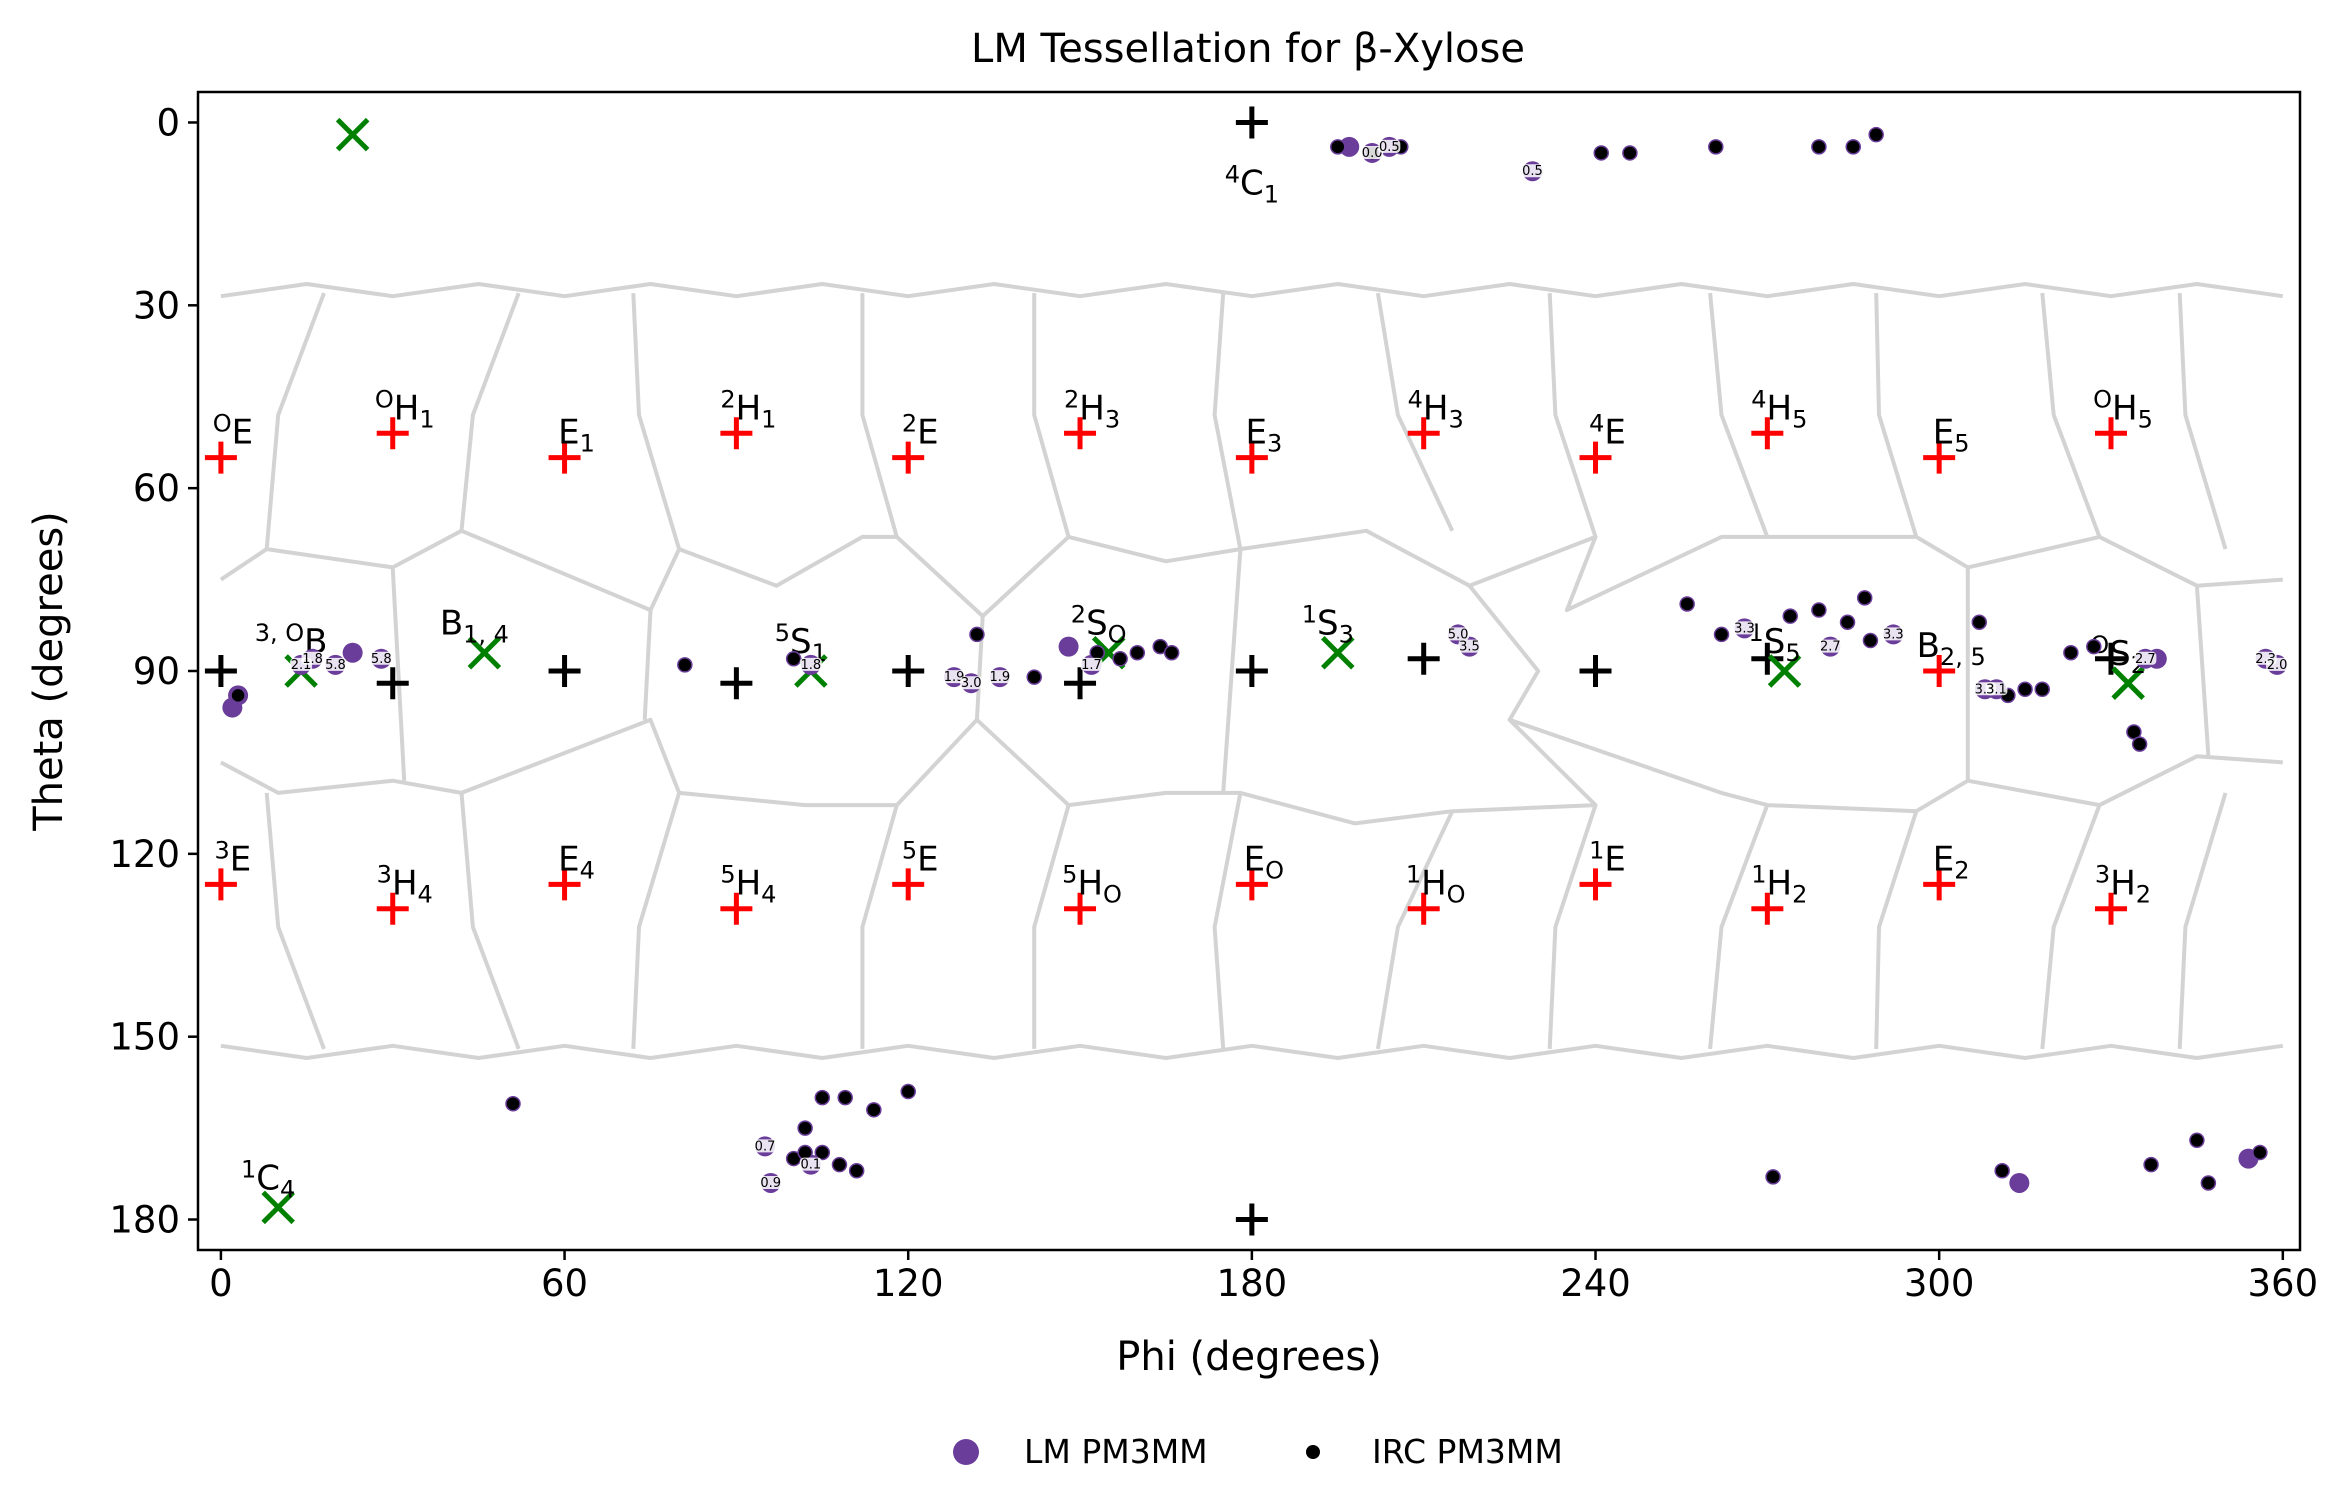 The image size is (2331, 1506). What do you see at coordinates (1252, 290) in the screenshot?
I see `tessellation-upper-boundary` at bounding box center [1252, 290].